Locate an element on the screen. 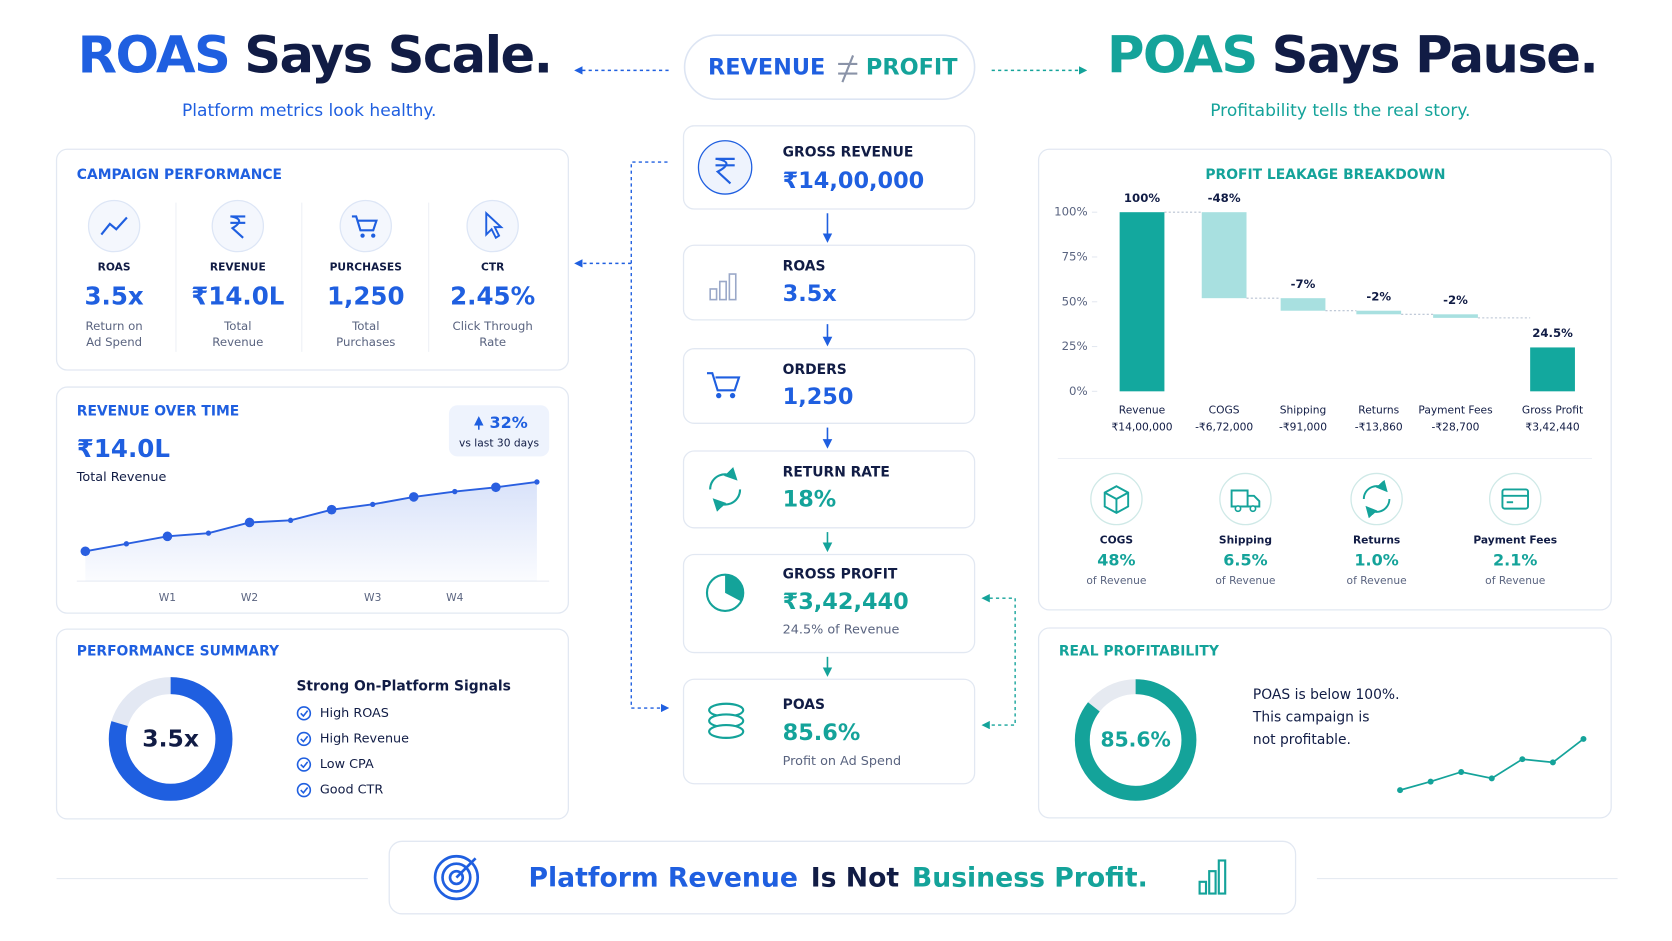 The height and width of the screenshot is (941, 1672). metric-caption: Click Through is located at coordinates (493, 326).